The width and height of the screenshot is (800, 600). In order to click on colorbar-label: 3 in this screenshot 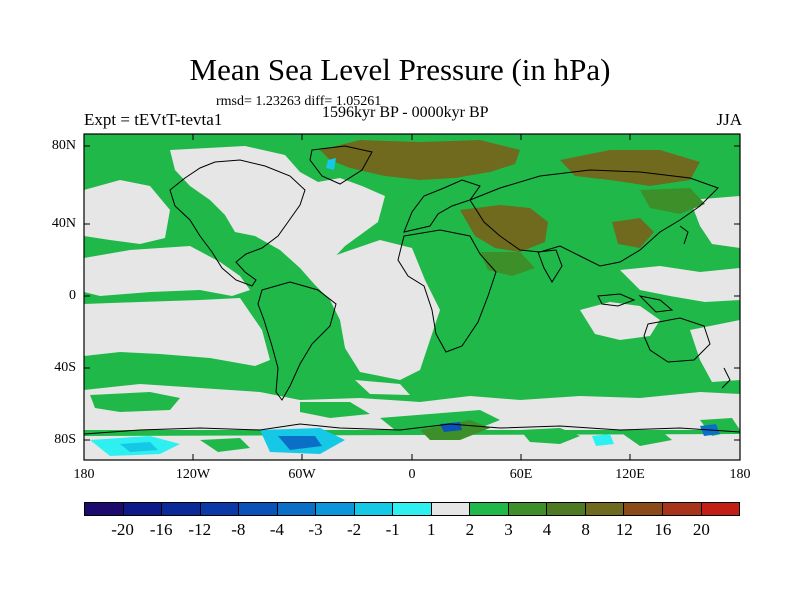, I will do `click(508, 529)`.